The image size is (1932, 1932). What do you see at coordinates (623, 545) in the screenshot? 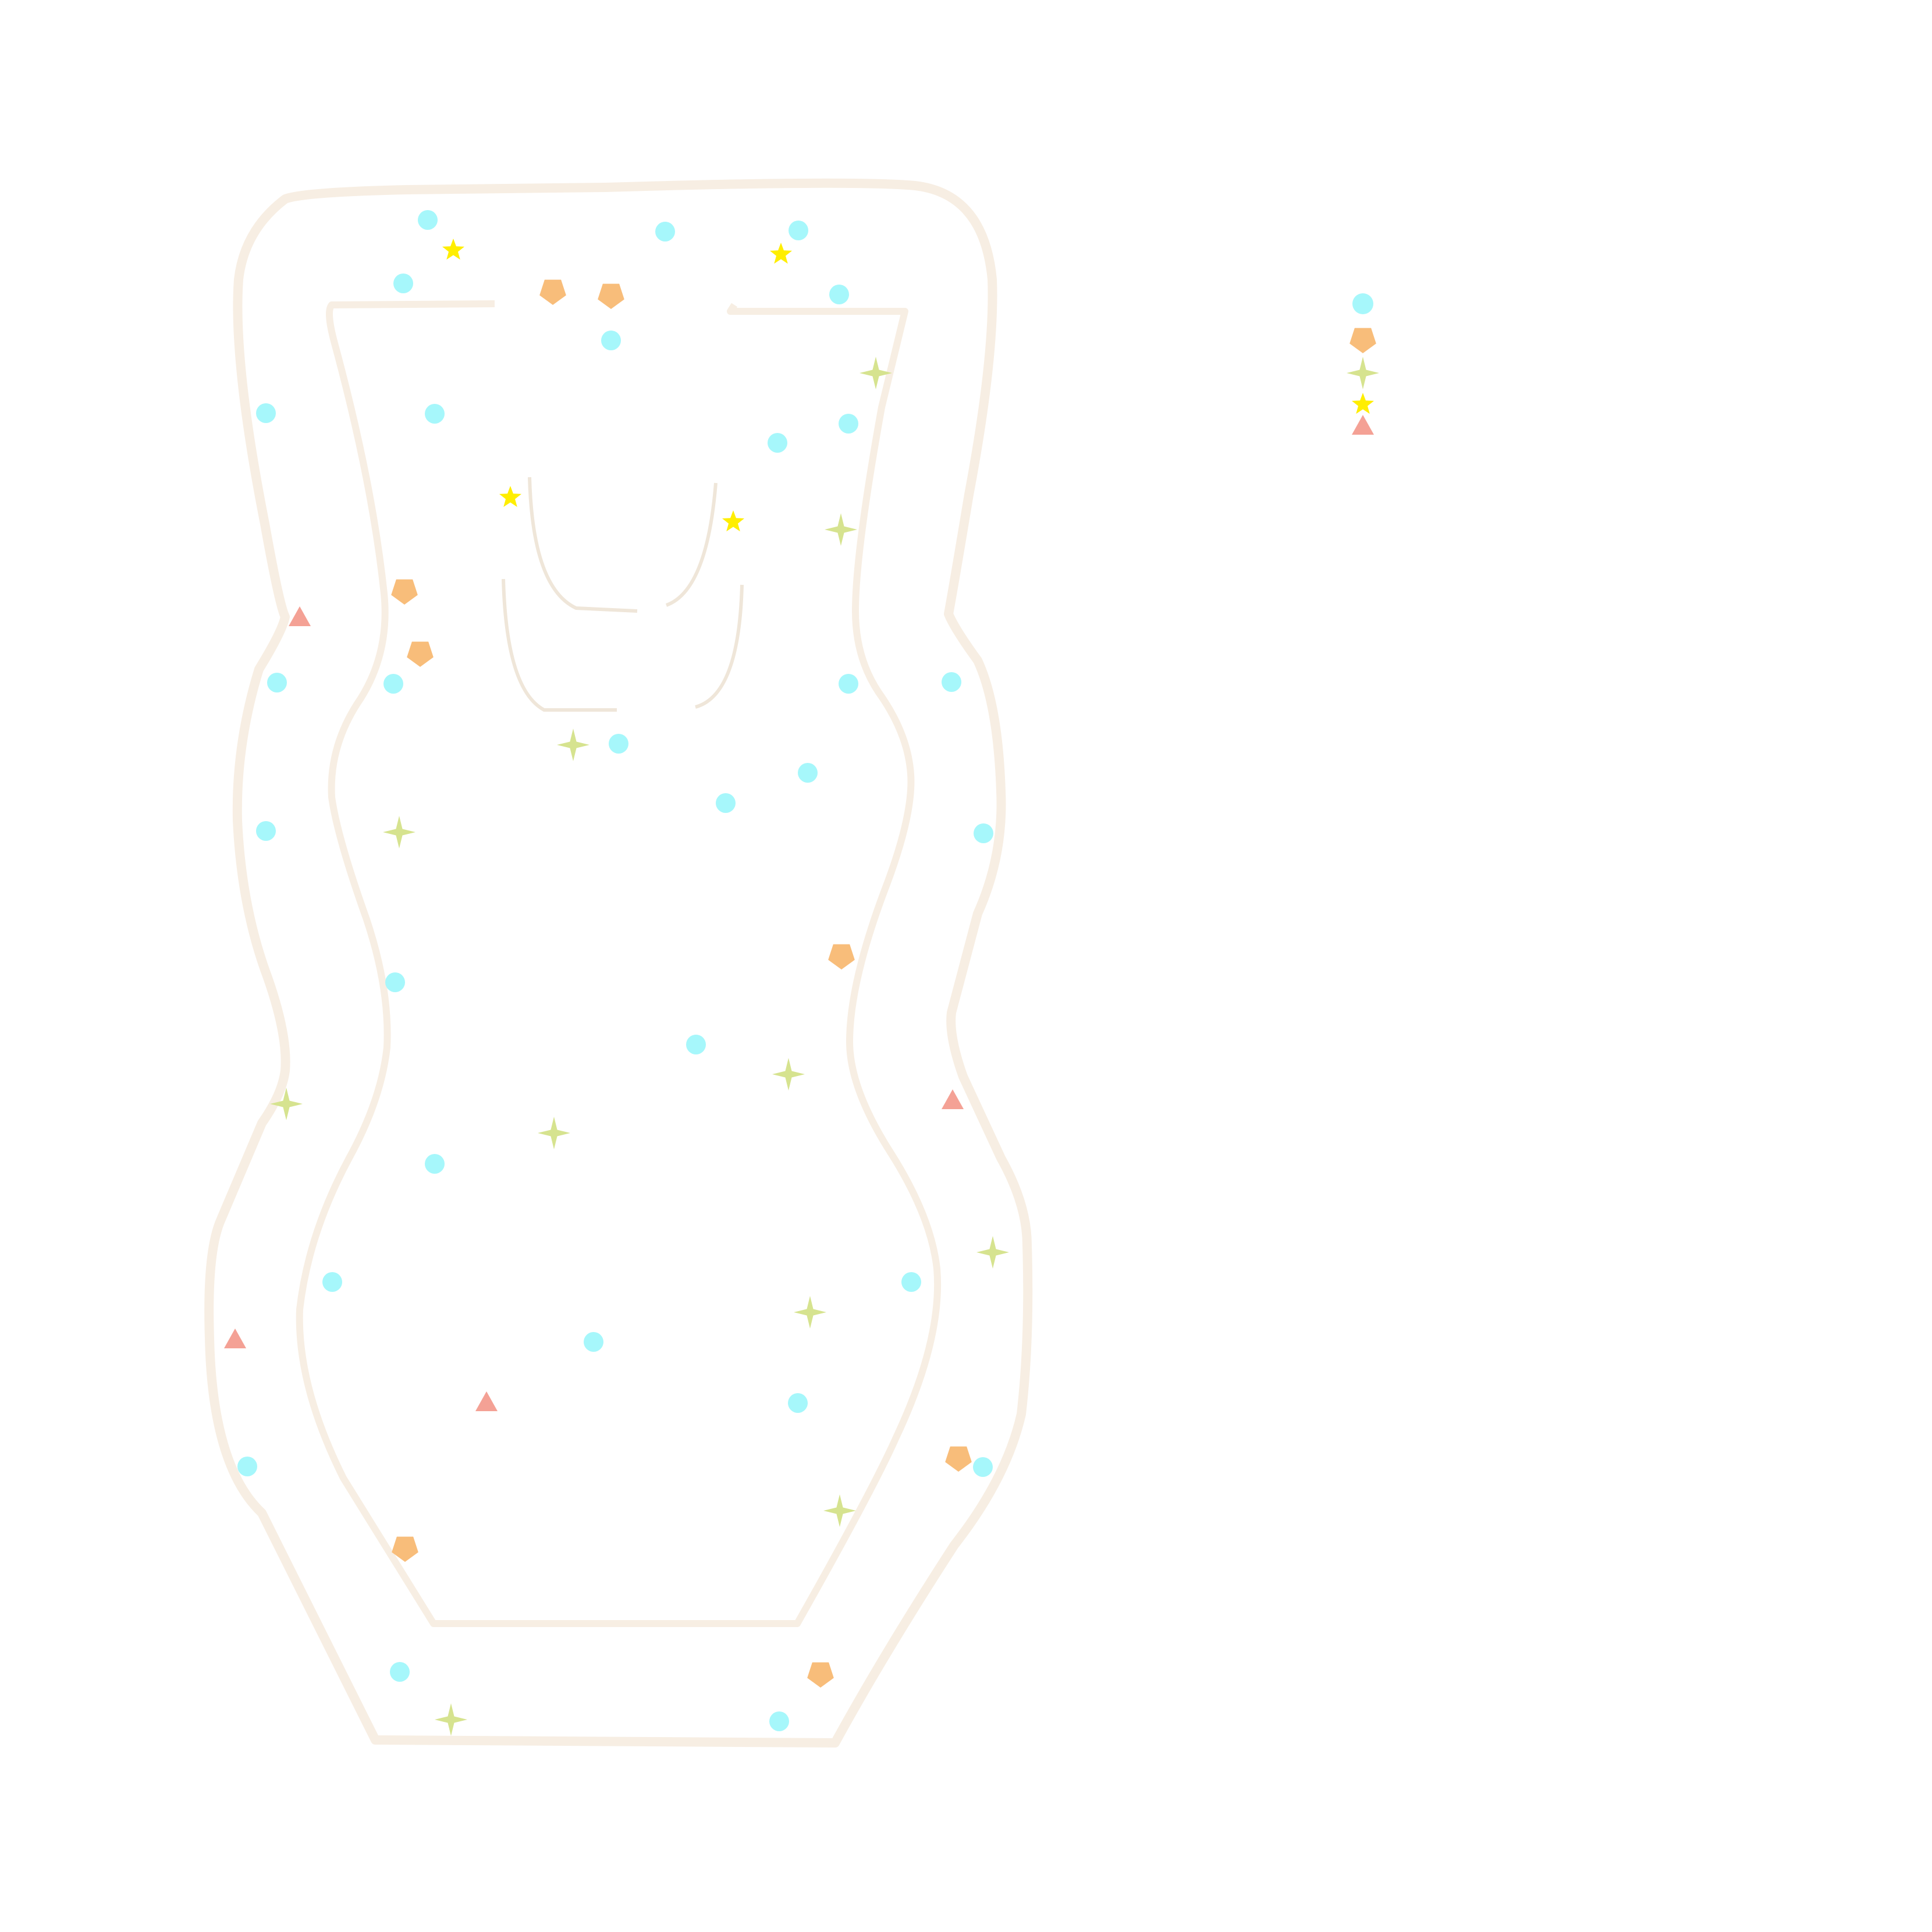
I see `upper-arc` at bounding box center [623, 545].